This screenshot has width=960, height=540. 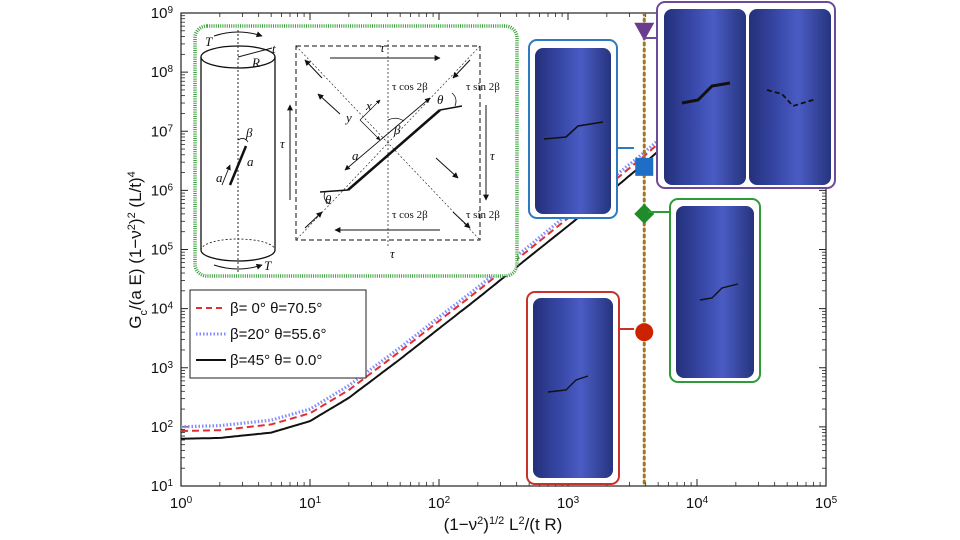 I want to click on y-tick-label: 10³, so click(x=162, y=368).